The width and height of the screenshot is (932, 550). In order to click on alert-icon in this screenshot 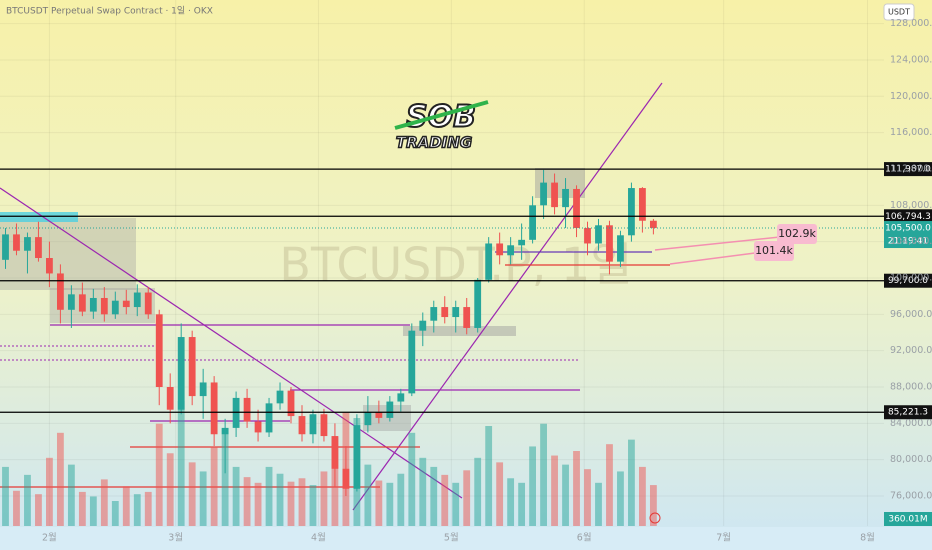, I will do `click(655, 518)`.